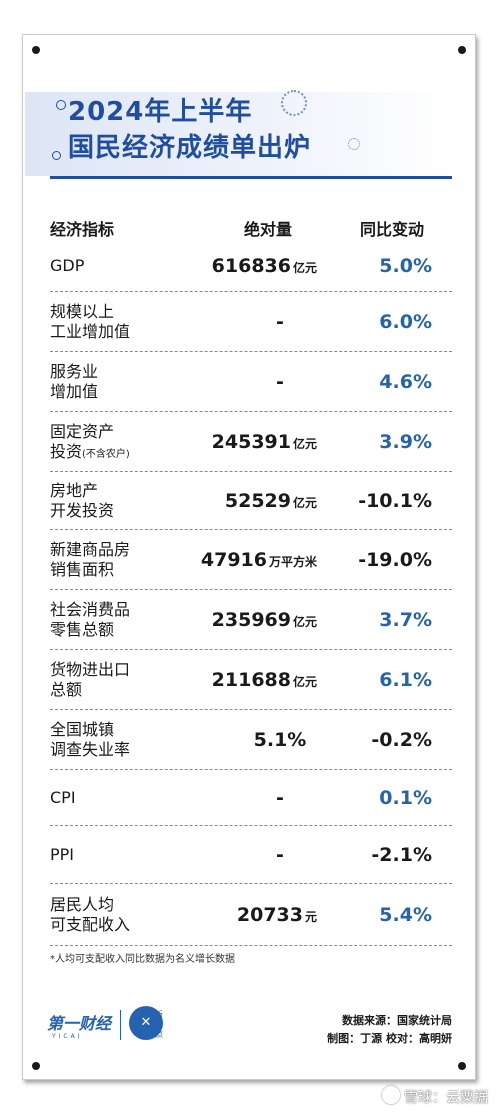 Image resolution: width=500 pixels, height=1114 pixels. I want to click on change-value: 6.0%, so click(405, 322).